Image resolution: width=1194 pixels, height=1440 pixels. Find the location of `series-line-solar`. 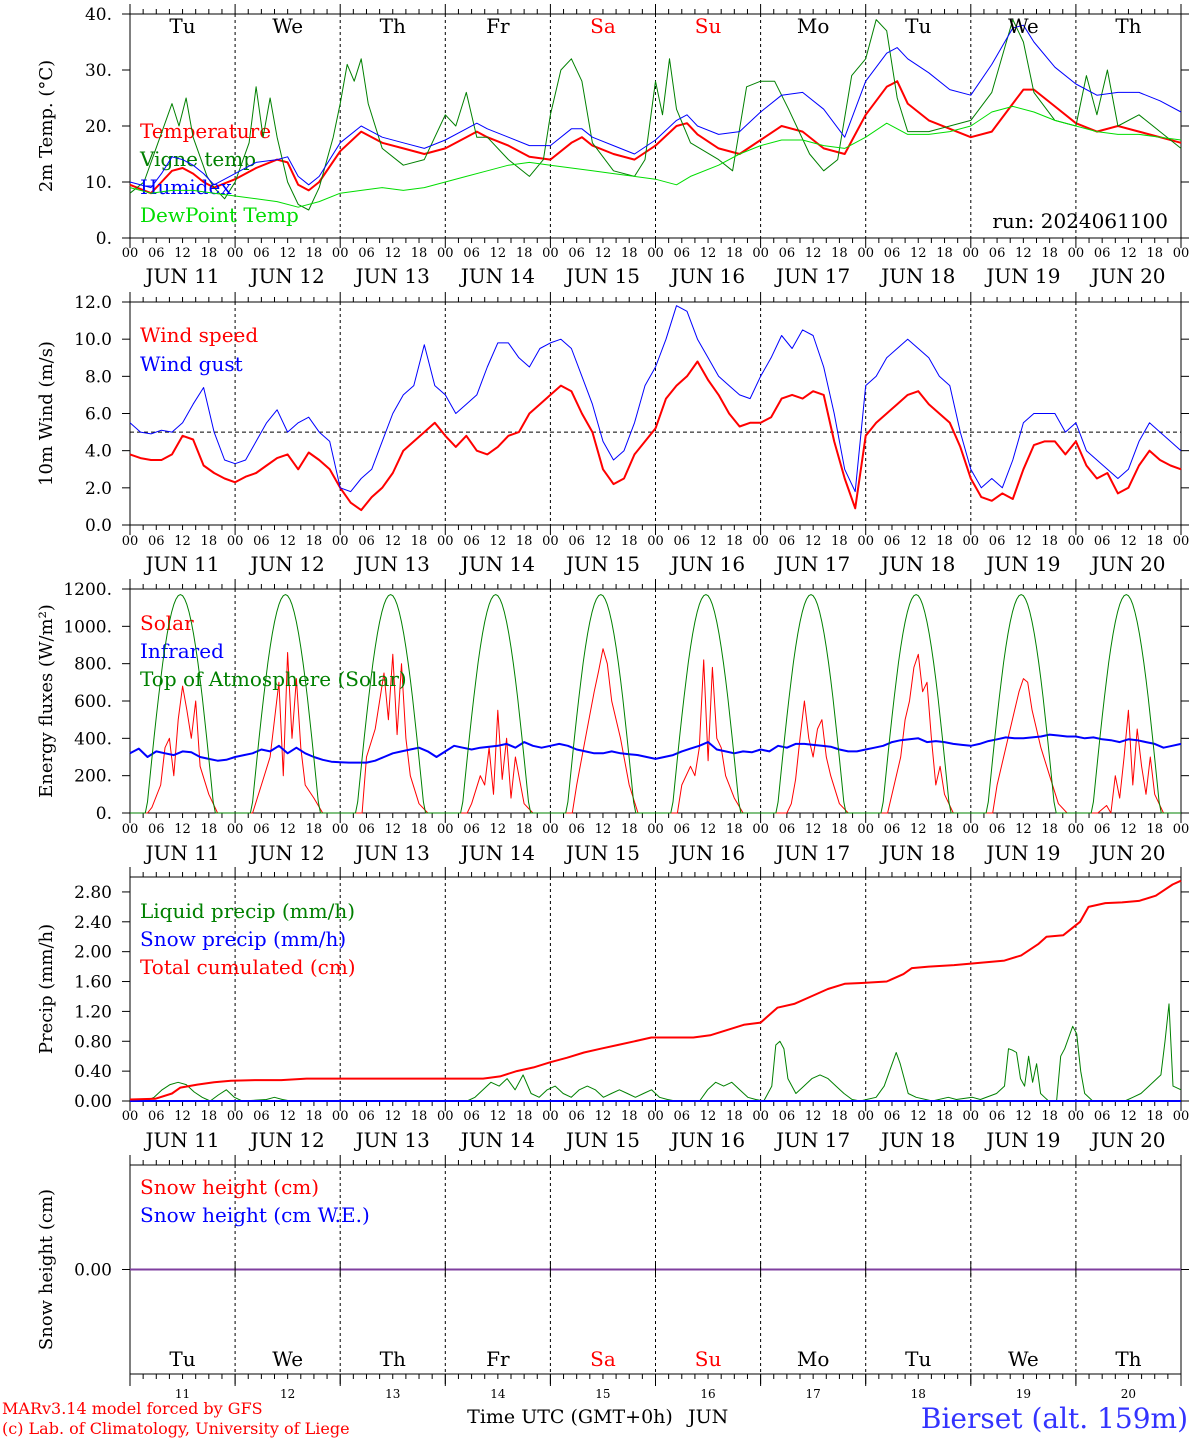

series-line-solar is located at coordinates (647, 731).